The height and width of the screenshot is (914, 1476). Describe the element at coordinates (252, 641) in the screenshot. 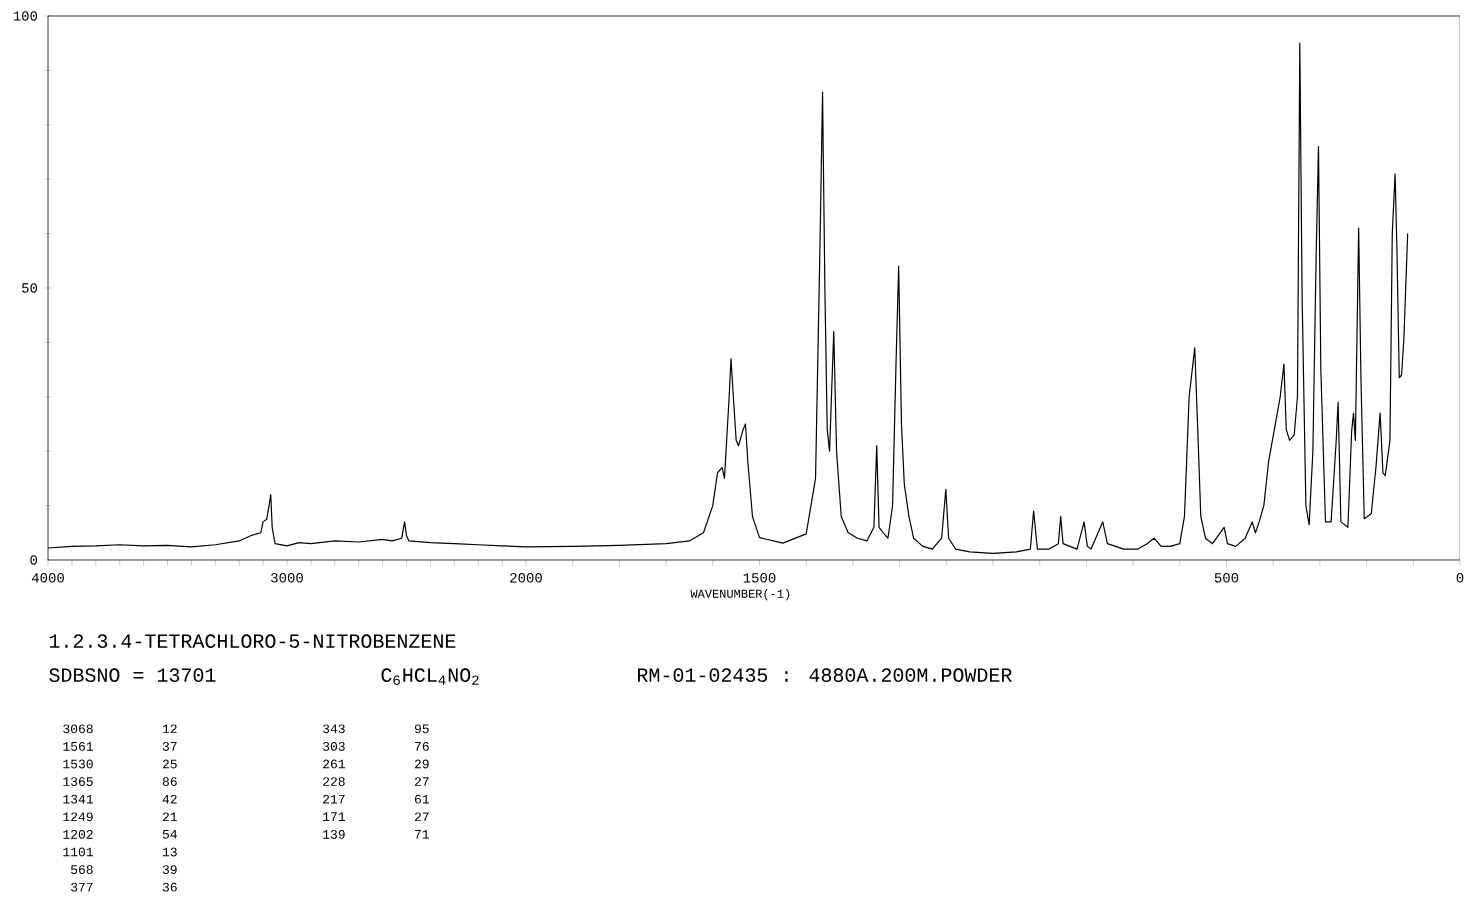

I see `text: 1.2.3.4-TETRACHLORO-5-NITROBENZENE` at that location.